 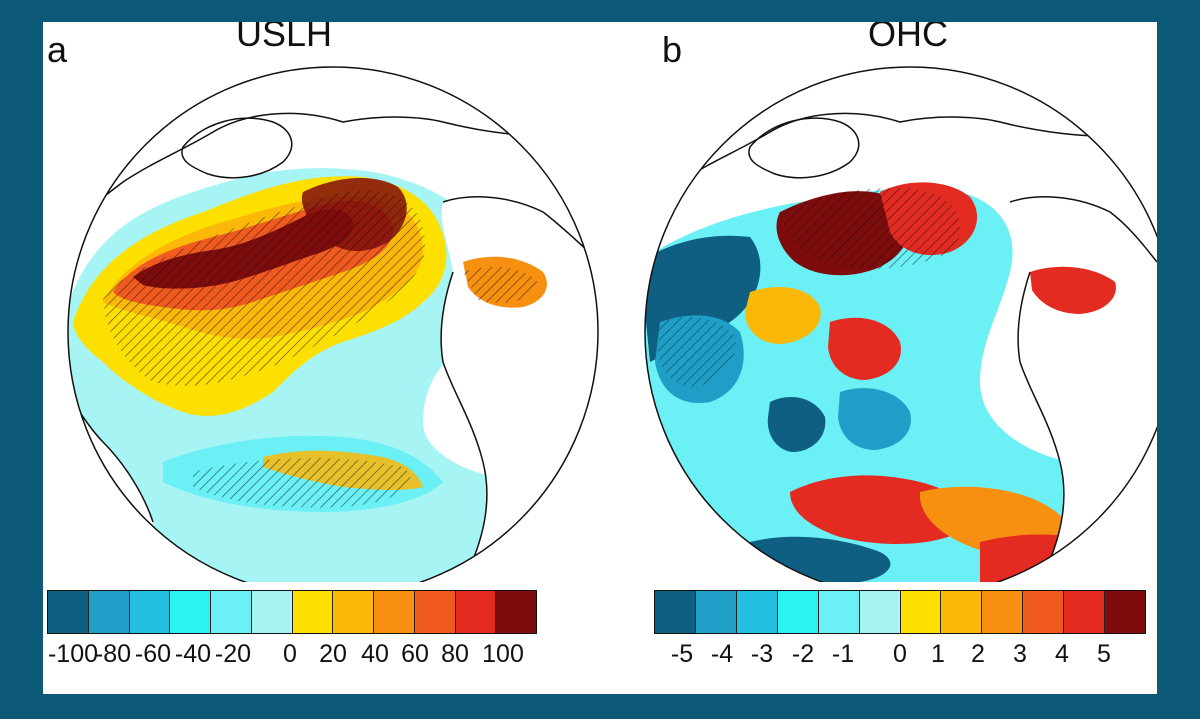 I want to click on tick-label: -3, so click(x=762, y=654).